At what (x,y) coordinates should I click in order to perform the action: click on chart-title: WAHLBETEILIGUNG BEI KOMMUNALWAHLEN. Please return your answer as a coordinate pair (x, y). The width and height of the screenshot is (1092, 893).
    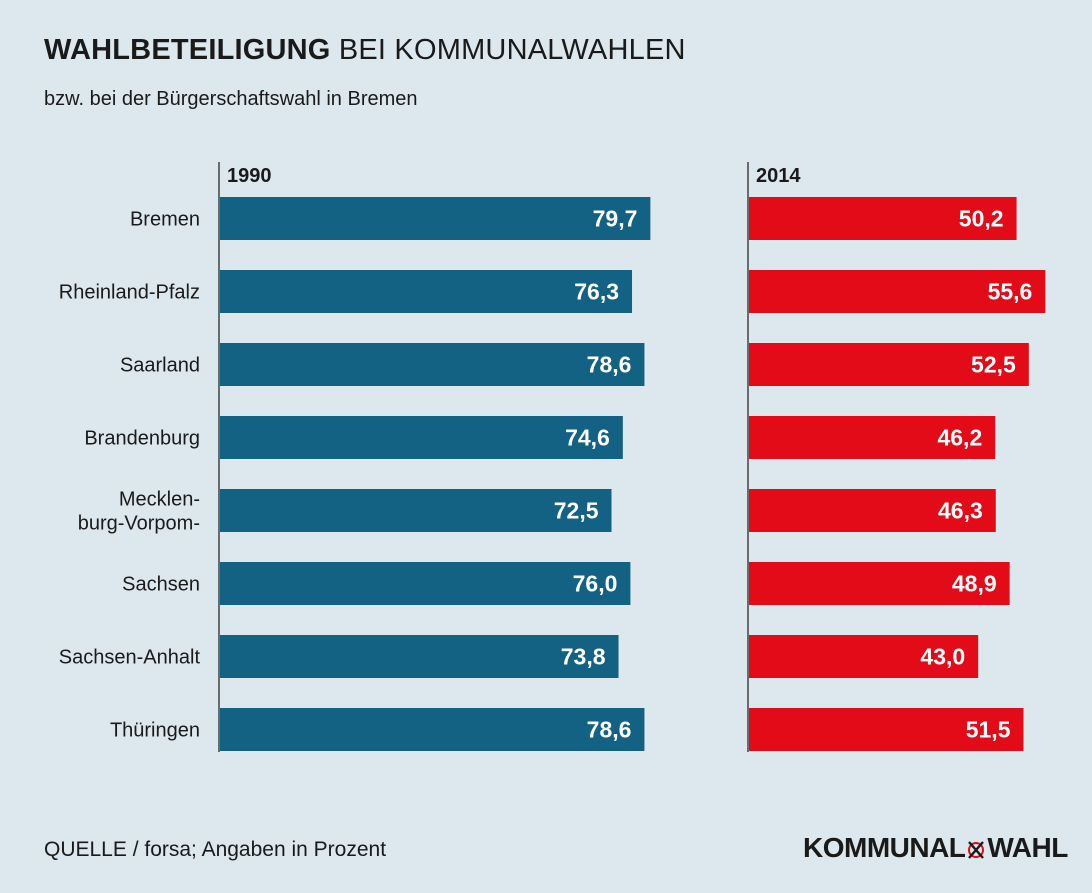
    Looking at the image, I should click on (365, 50).